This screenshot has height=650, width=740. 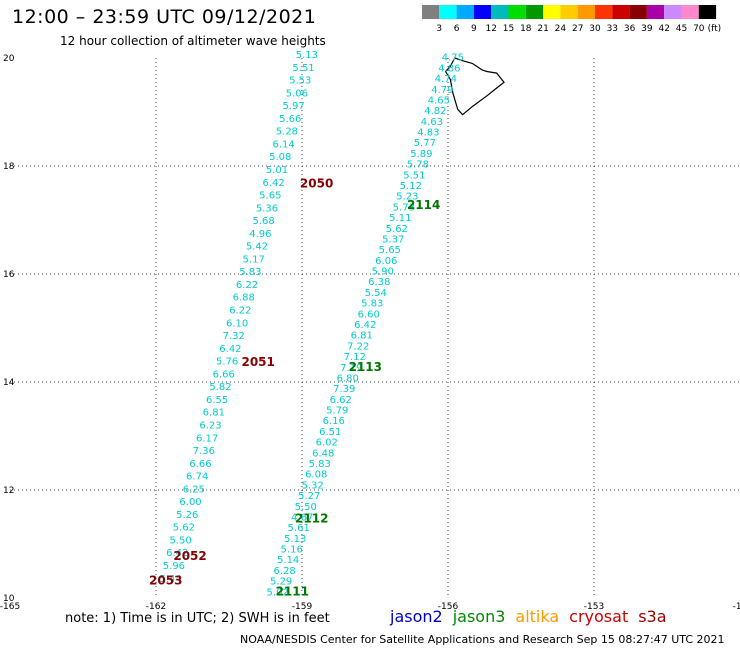 What do you see at coordinates (174, 566) in the screenshot?
I see `swh-value: 5.96` at bounding box center [174, 566].